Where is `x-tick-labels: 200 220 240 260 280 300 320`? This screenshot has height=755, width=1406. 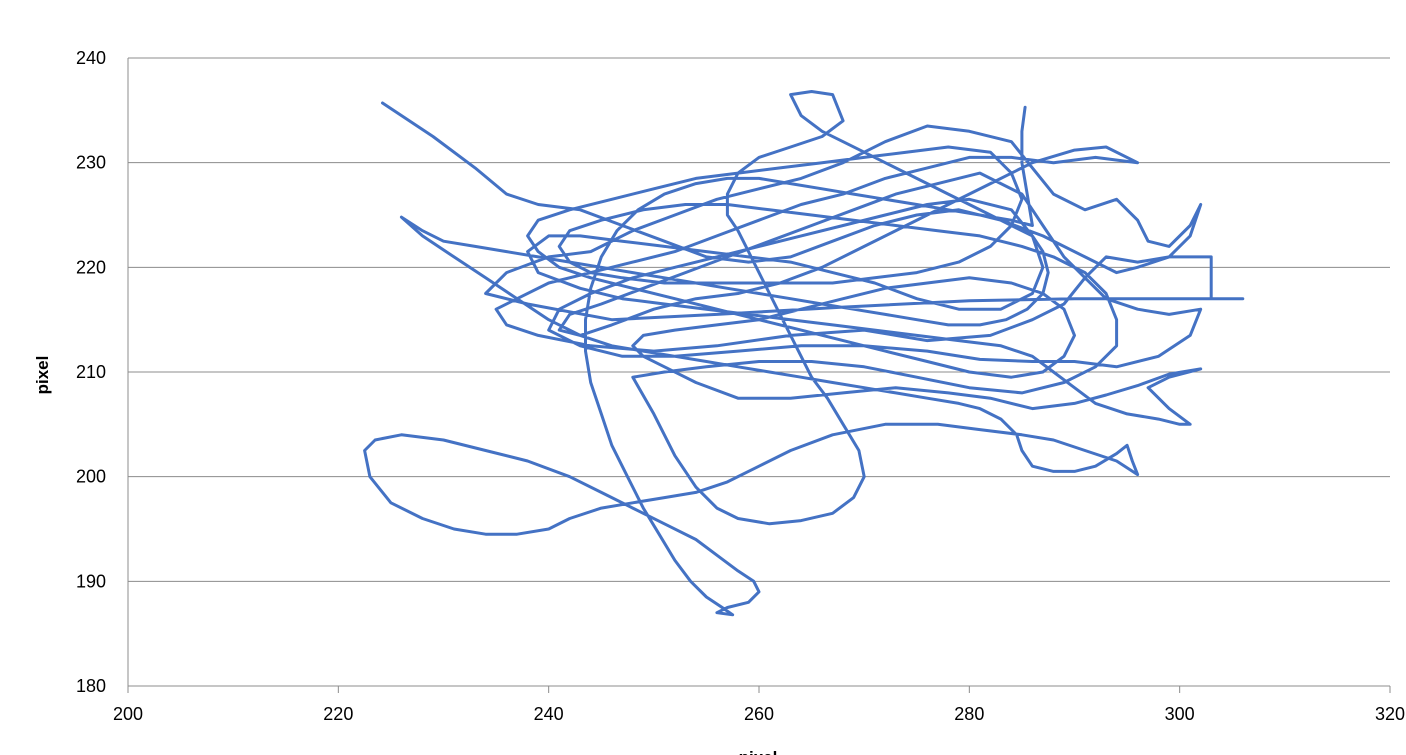
x-tick-labels: 200 220 240 260 280 300 320 is located at coordinates (759, 714).